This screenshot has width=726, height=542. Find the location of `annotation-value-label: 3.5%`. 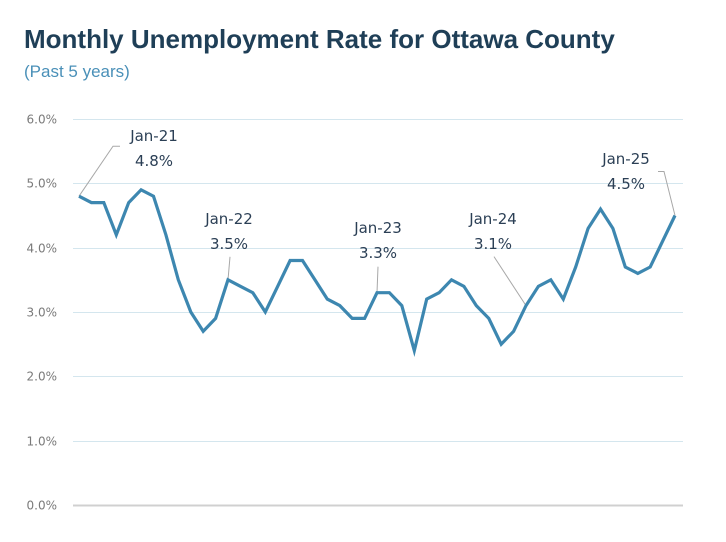

annotation-value-label: 3.5% is located at coordinates (229, 244).